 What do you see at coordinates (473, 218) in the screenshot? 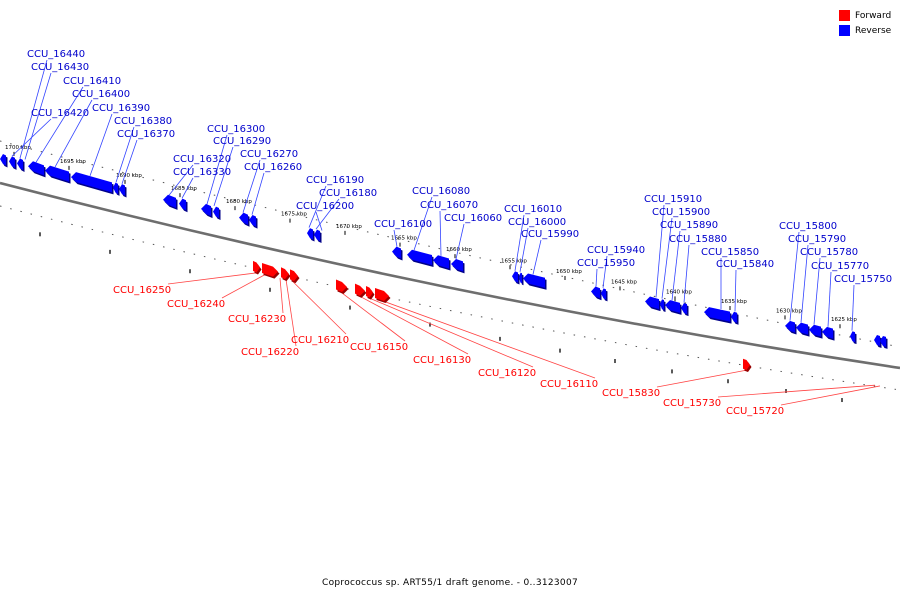
I see `gene-label-ccu-16060: CCU_16060` at bounding box center [473, 218].